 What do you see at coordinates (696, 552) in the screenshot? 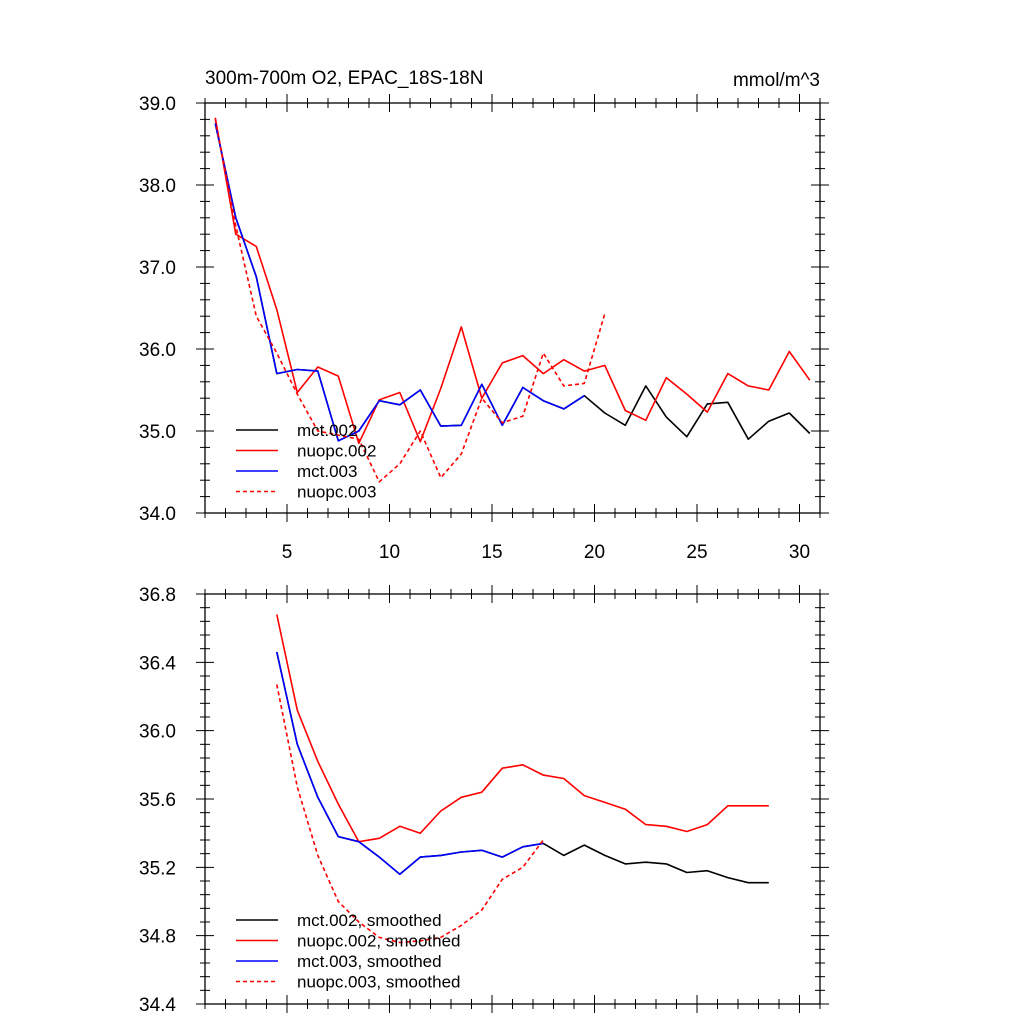
I see `x-tick-label: 25` at bounding box center [696, 552].